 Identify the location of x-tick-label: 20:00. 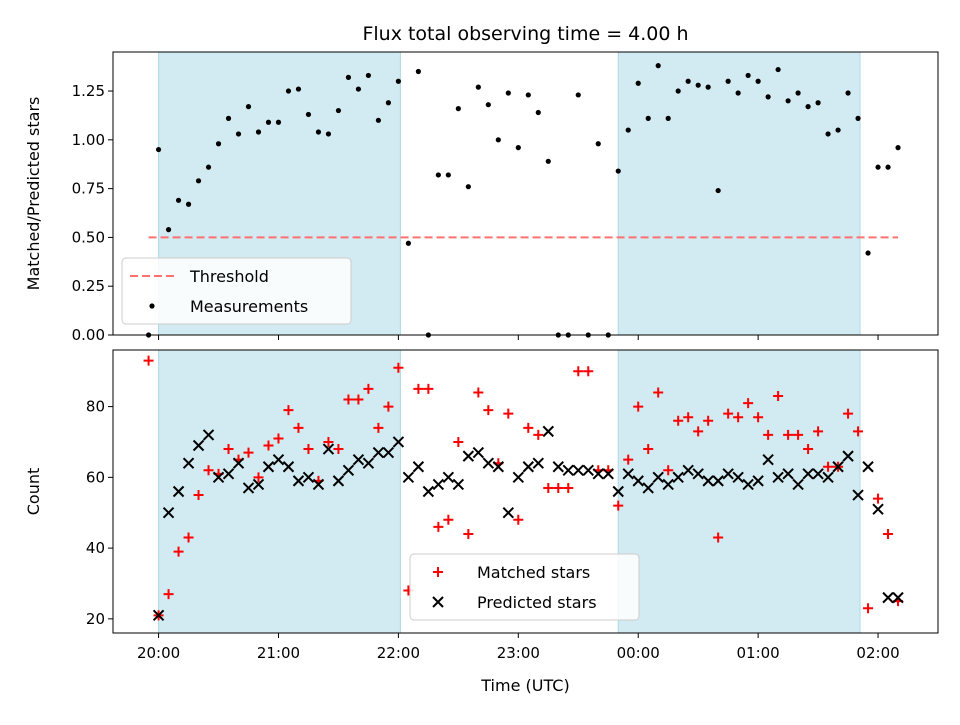
(158, 653).